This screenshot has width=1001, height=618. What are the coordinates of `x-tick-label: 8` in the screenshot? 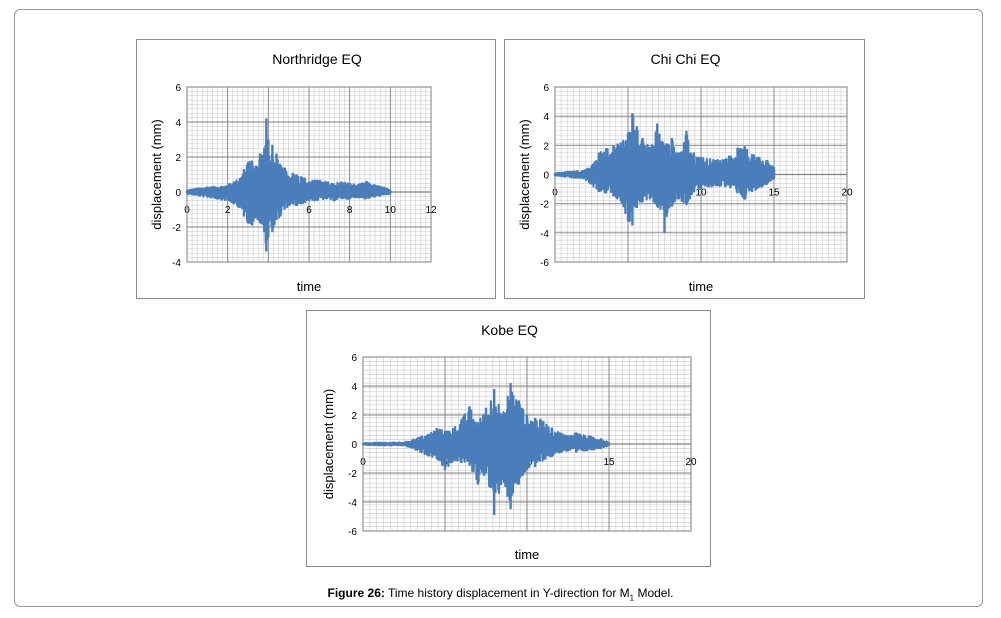 It's located at (350, 210).